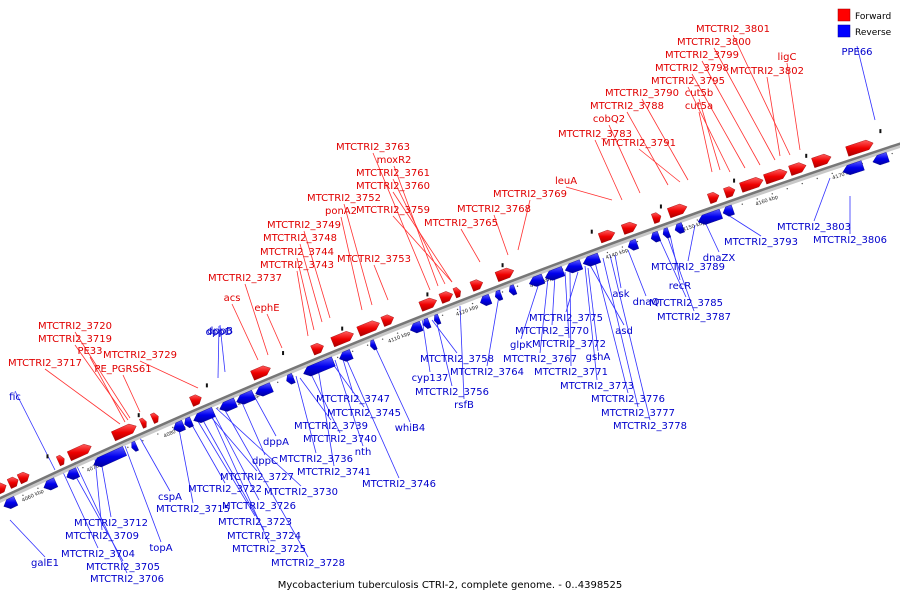 Image resolution: width=900 pixels, height=600 pixels. I want to click on forward-gene-label: PE_PGRS61, so click(122, 369).